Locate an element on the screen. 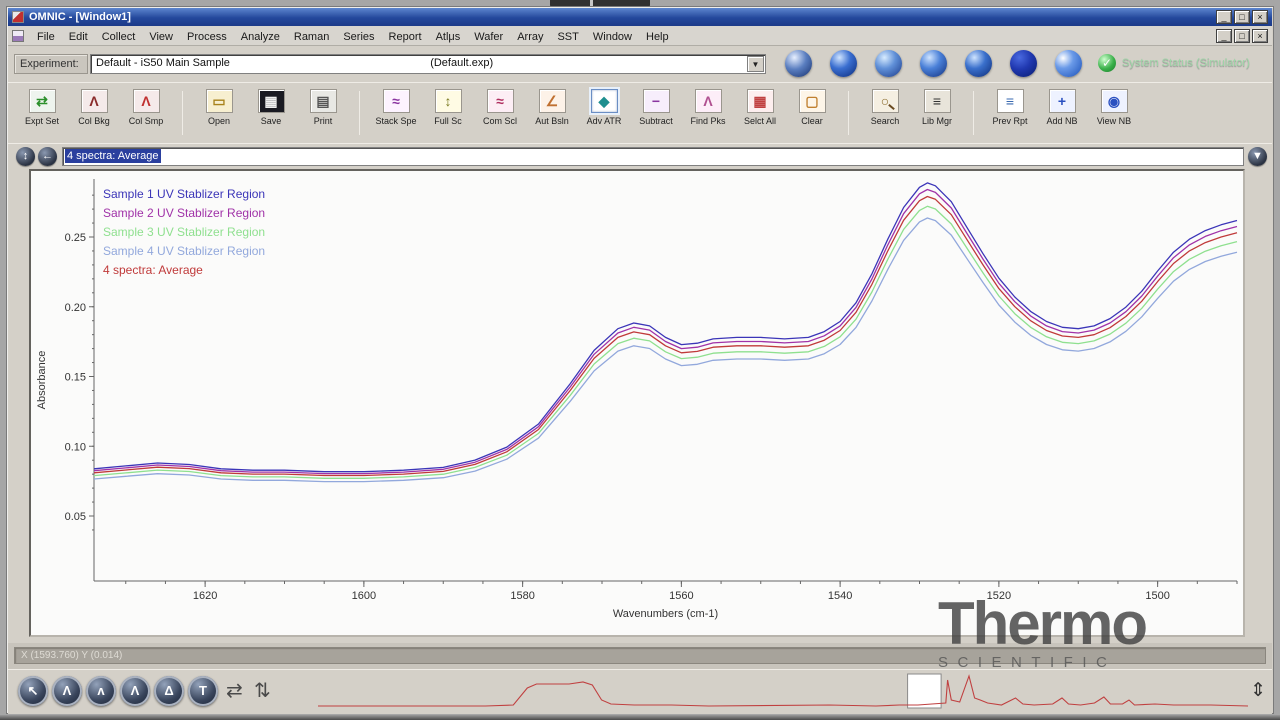 The height and width of the screenshot is (720, 1280). minimap-selection-box is located at coordinates (924, 691).